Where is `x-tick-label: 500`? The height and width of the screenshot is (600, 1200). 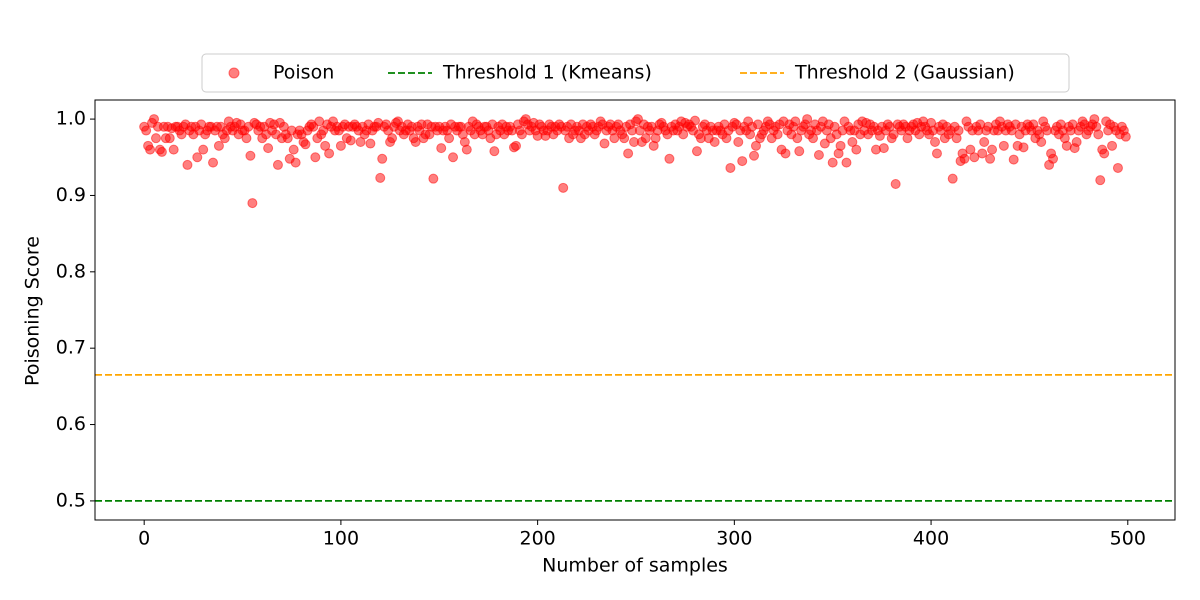
x-tick-label: 500 is located at coordinates (1128, 539).